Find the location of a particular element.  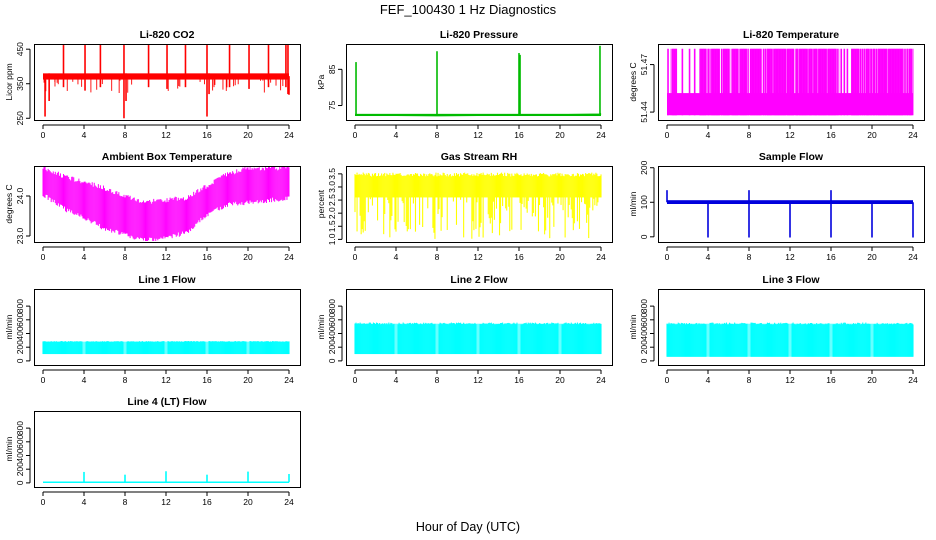

panel-title: Sample Flow is located at coordinates (791, 157).